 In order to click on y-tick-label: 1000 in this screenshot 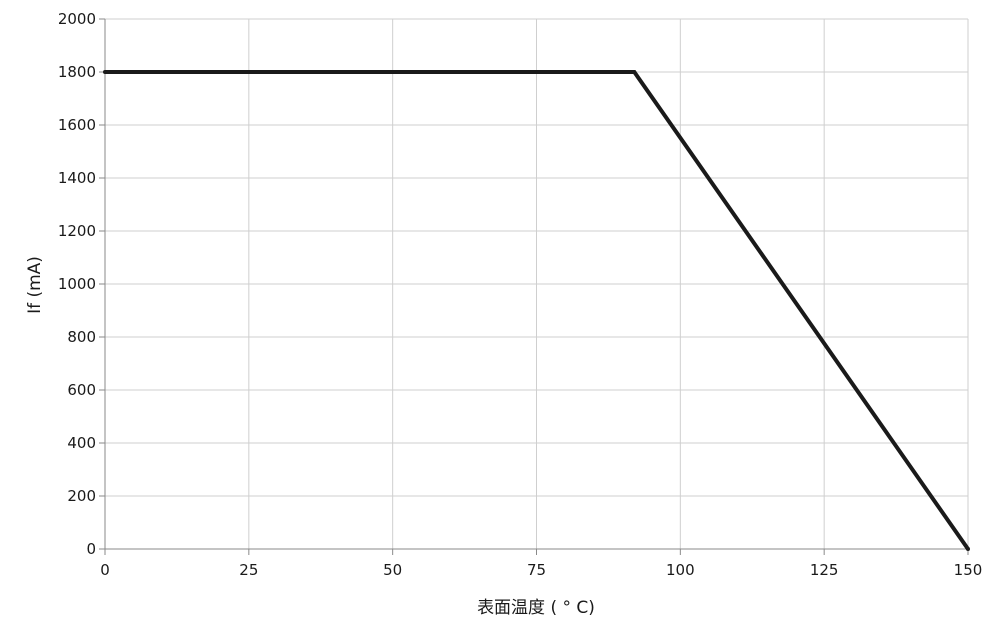, I will do `click(77, 284)`.